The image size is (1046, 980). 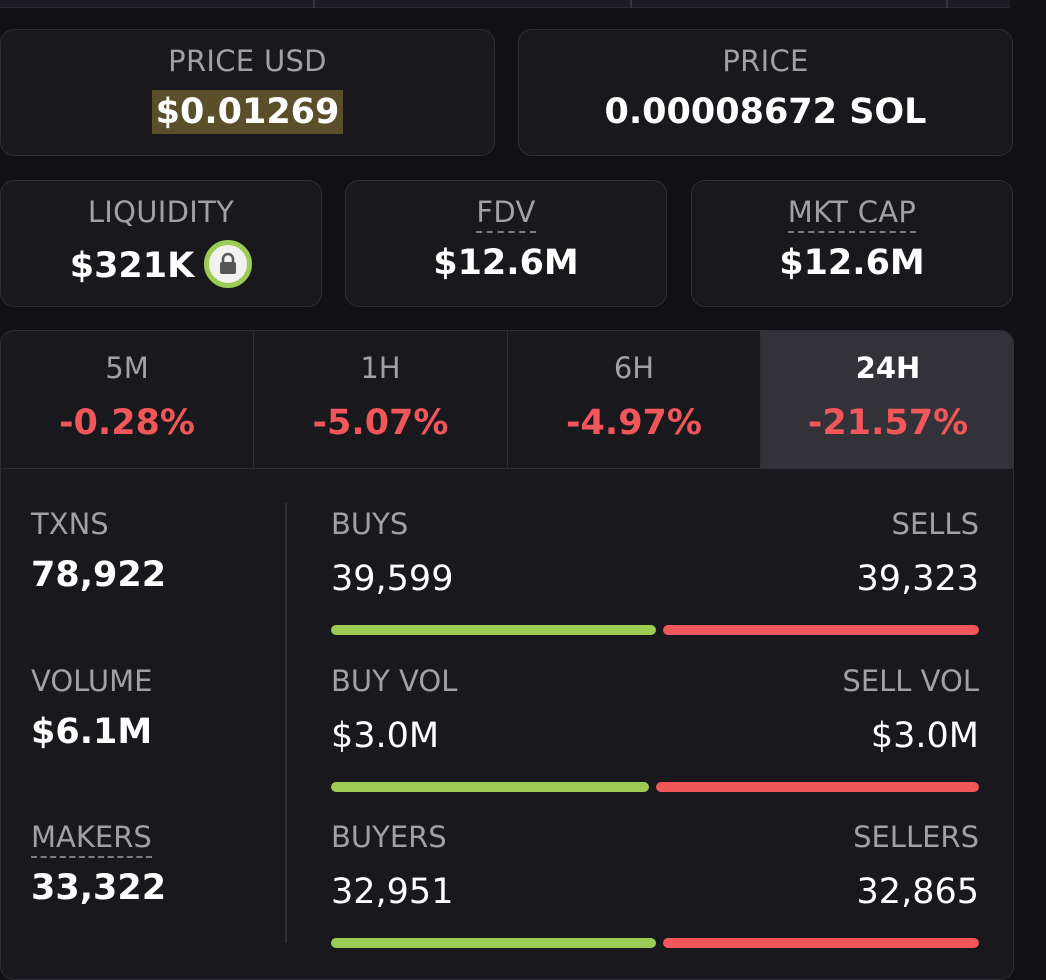 What do you see at coordinates (127, 400) in the screenshot?
I see `tab-5m: 5M -0.28%` at bounding box center [127, 400].